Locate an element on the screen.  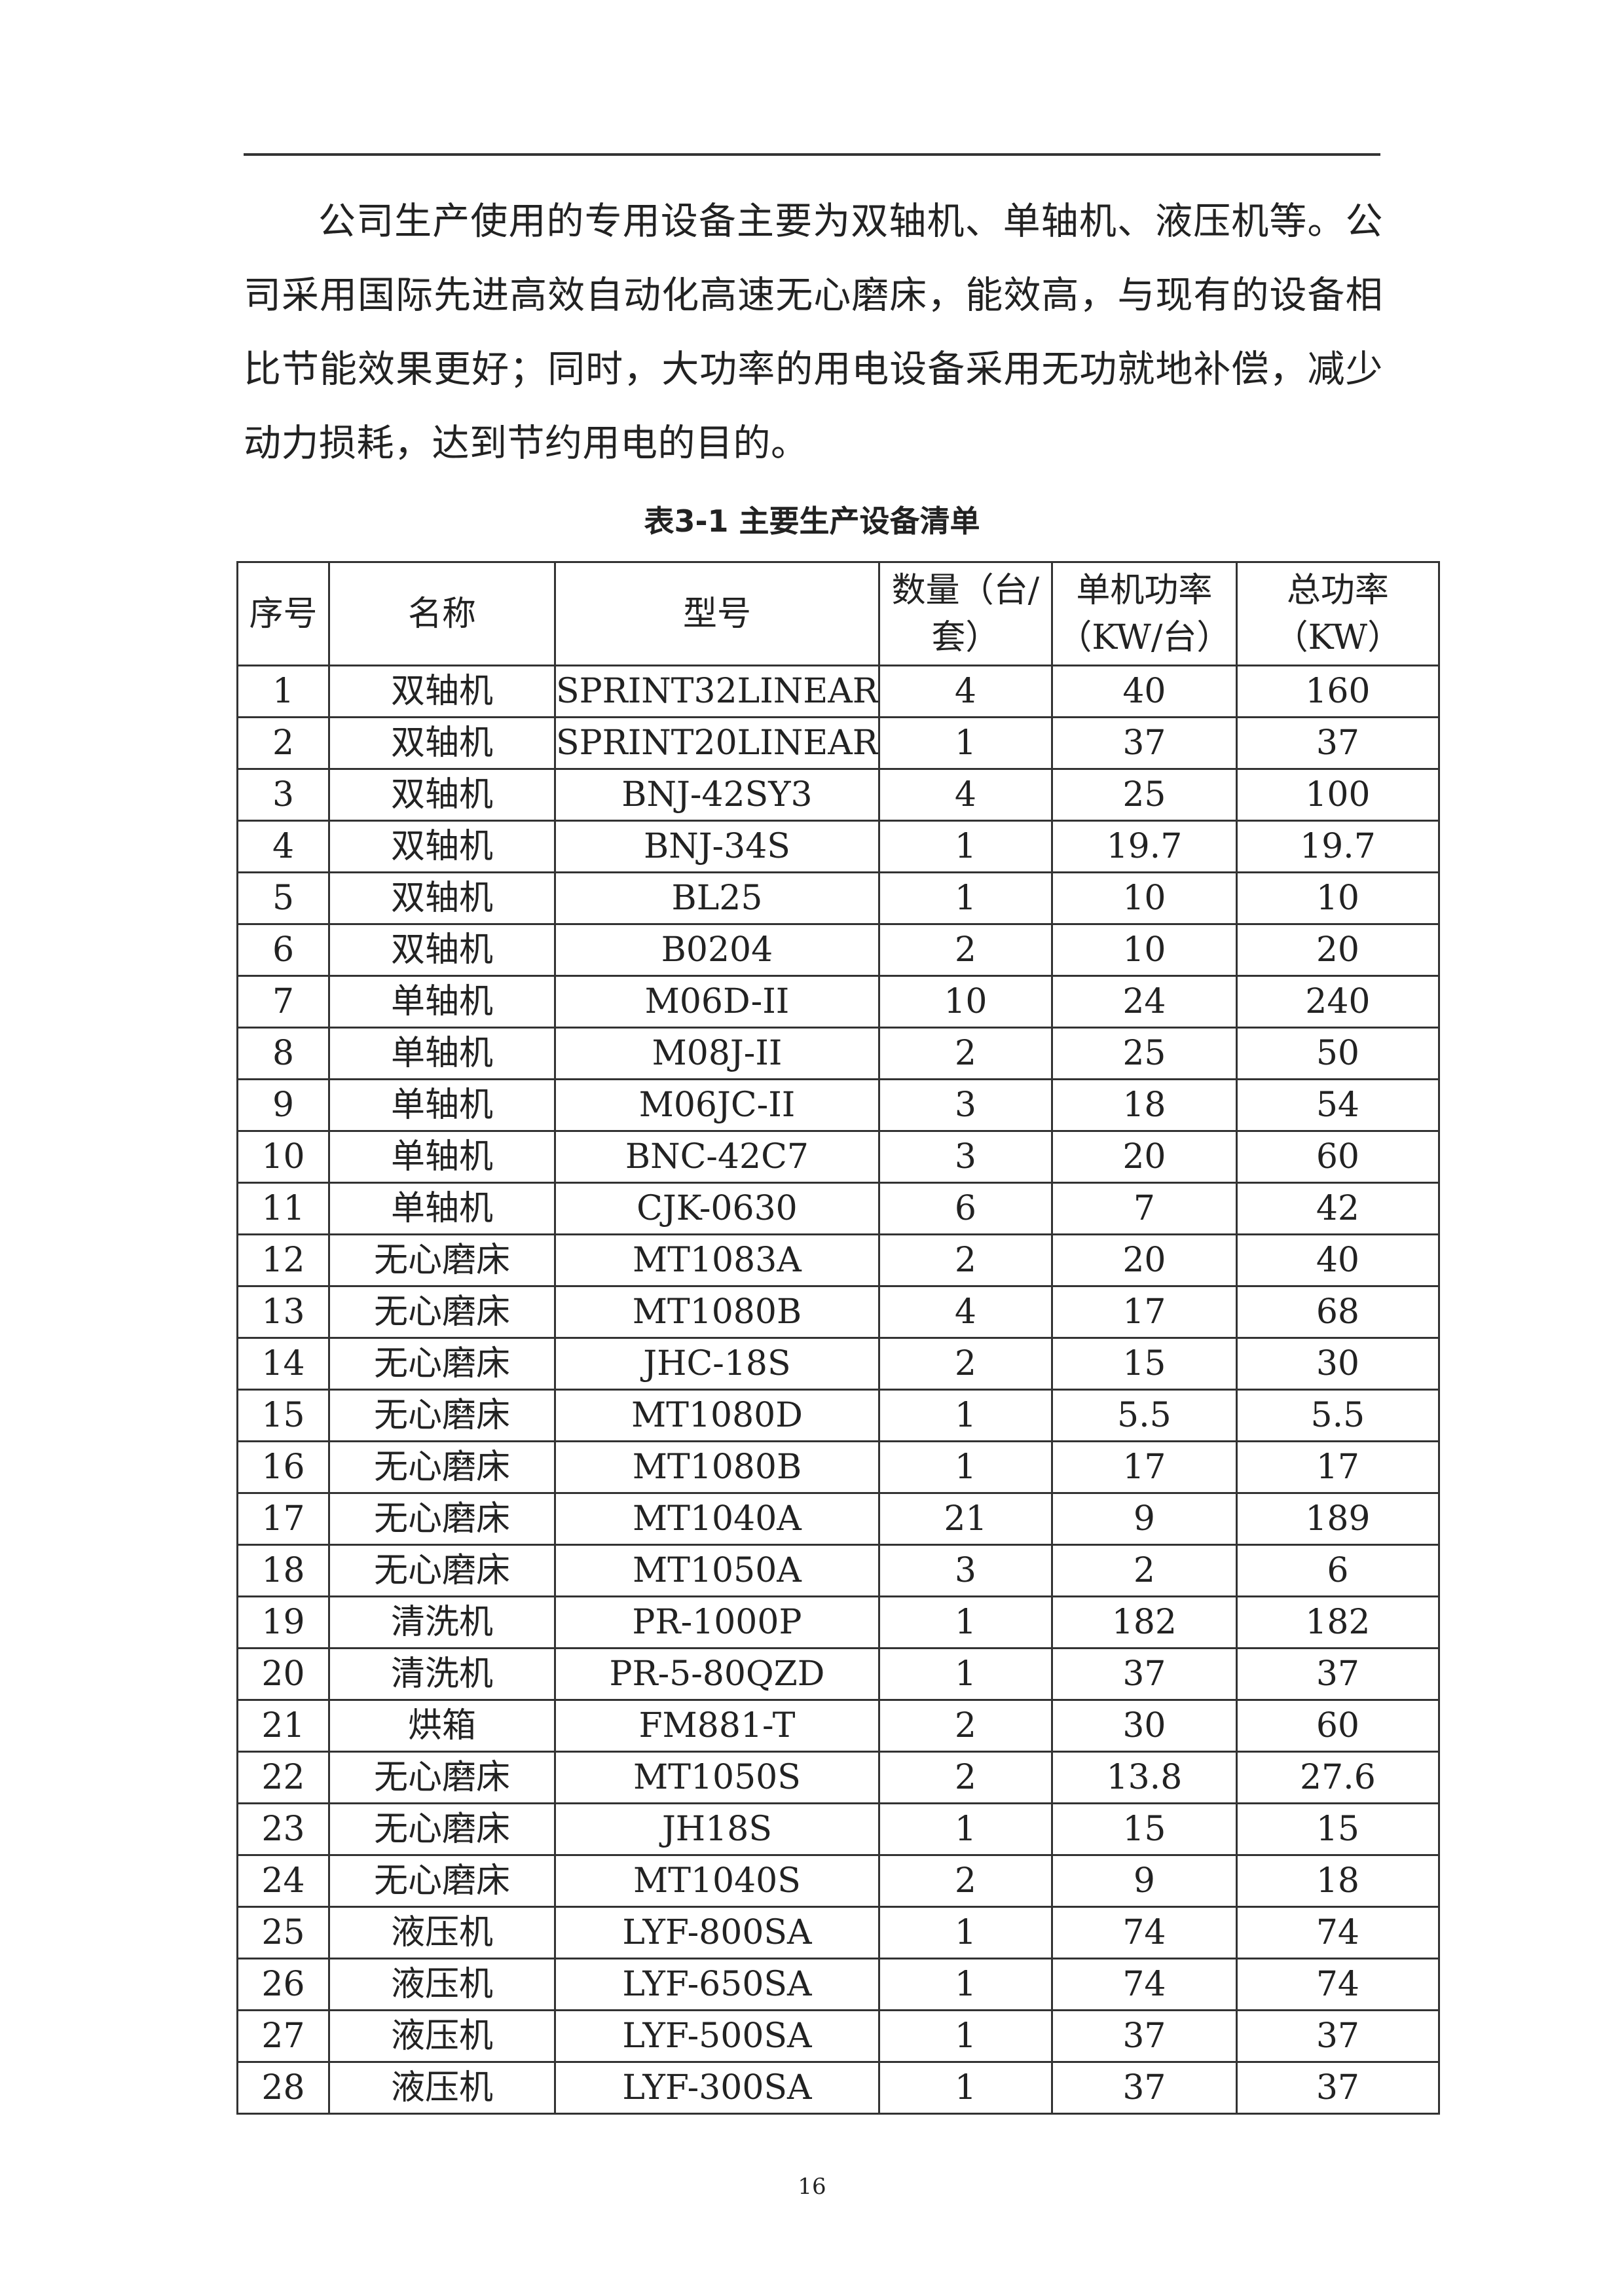
table-row: 20 清洗机 PR-5-80QZD 1 37 37 is located at coordinates (838, 1674).